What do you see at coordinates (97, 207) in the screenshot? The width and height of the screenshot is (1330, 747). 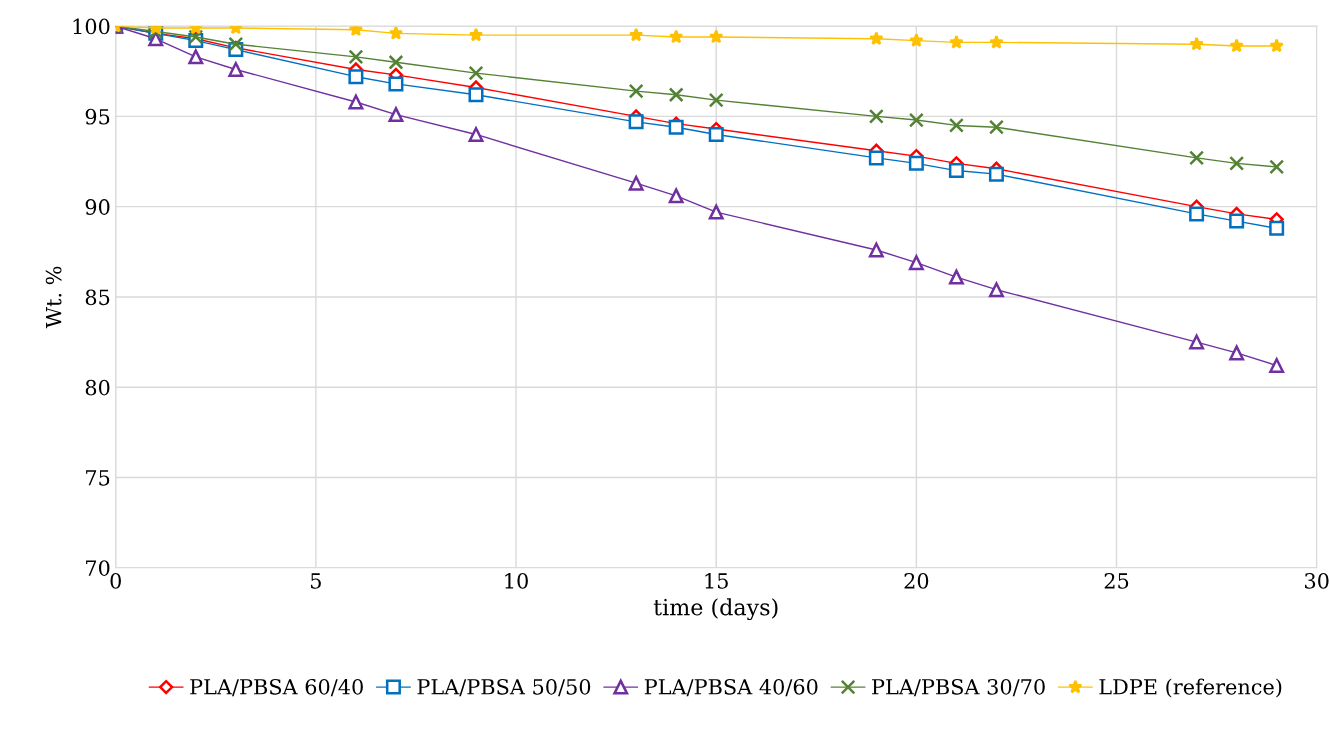 I see `y-tick-label: 90` at bounding box center [97, 207].